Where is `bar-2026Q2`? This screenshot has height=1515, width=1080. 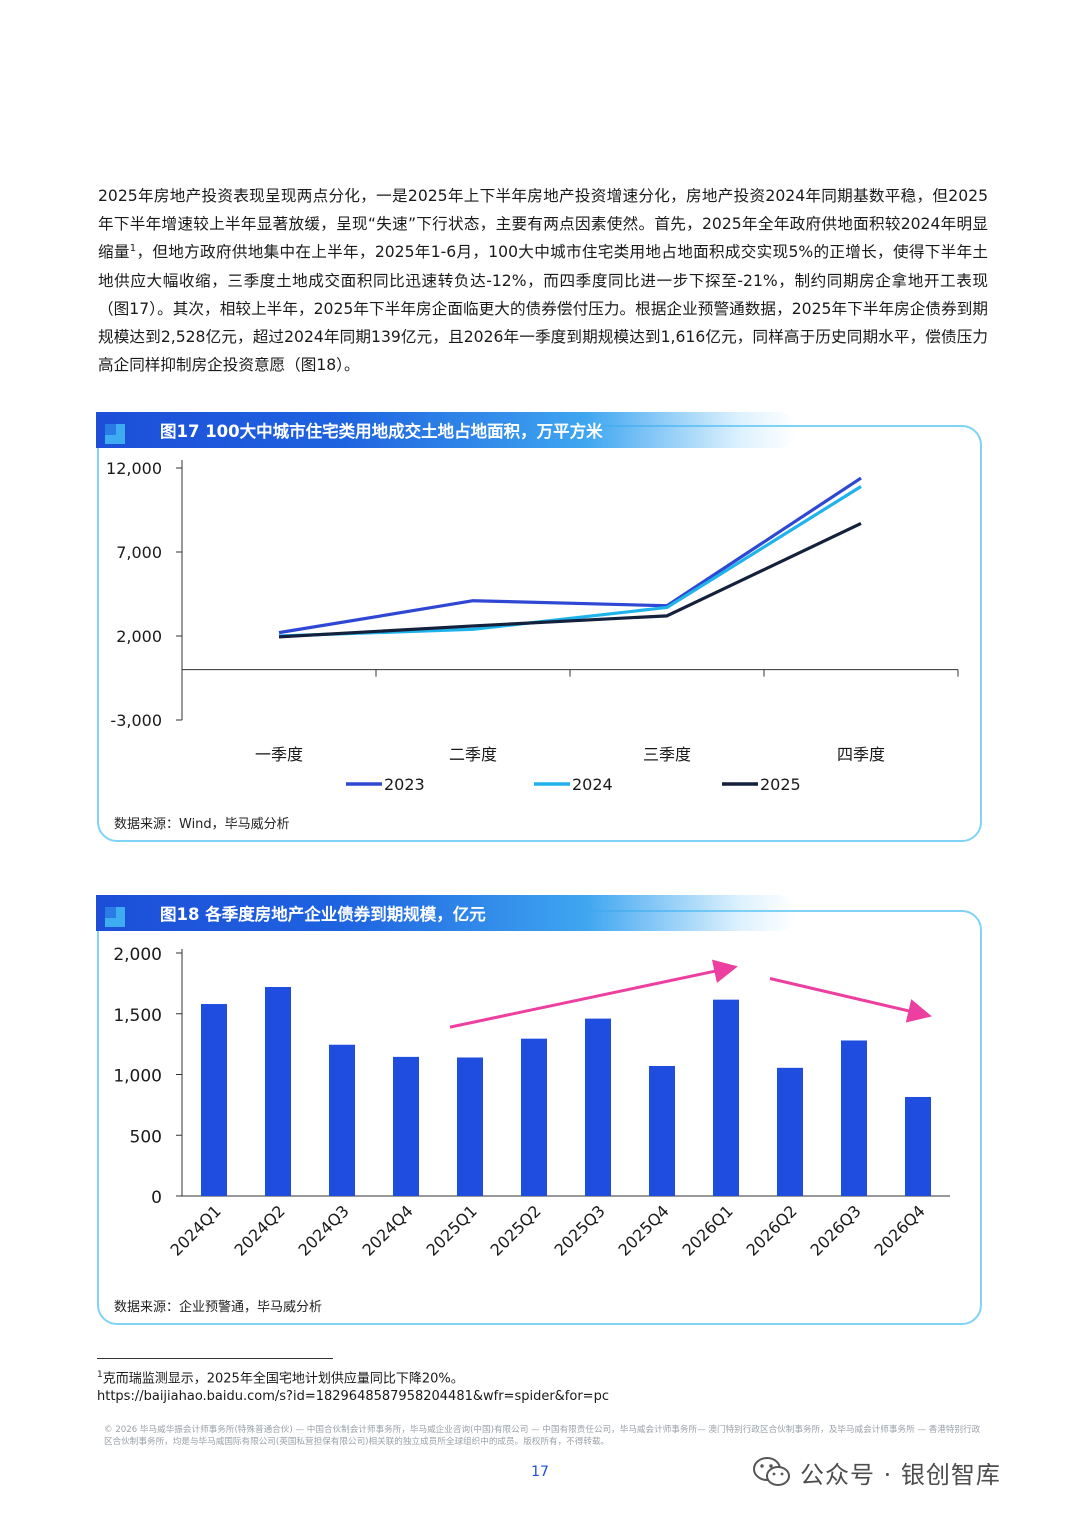
bar-2026Q2 is located at coordinates (790, 1131).